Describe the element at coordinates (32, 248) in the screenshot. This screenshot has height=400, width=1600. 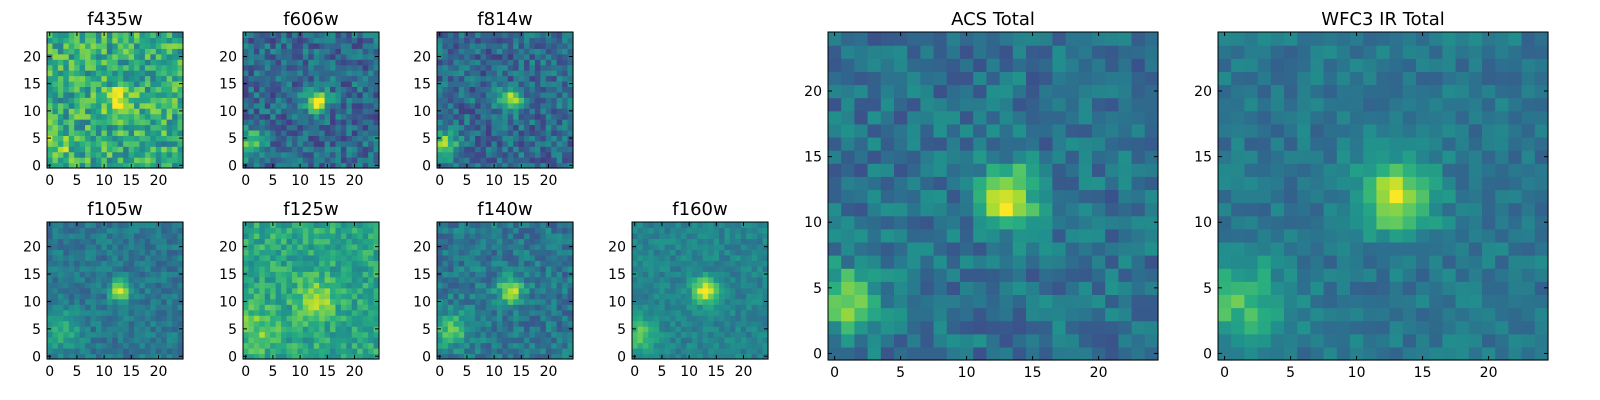
I see `y-tick-label: 20` at that location.